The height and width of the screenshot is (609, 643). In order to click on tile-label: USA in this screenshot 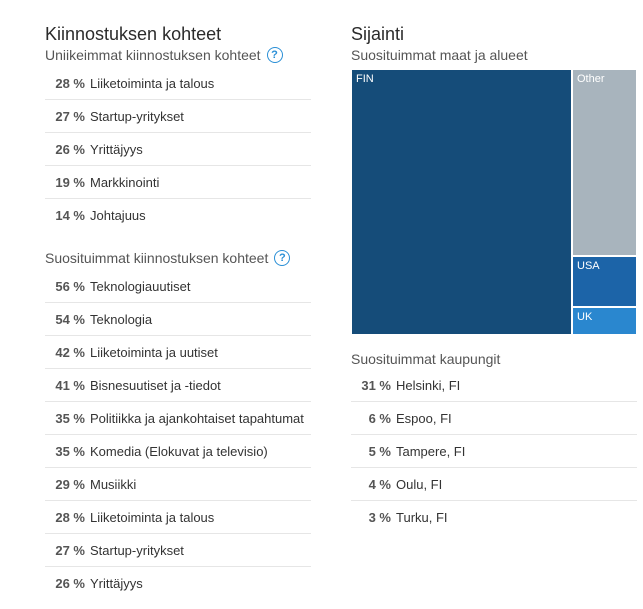, I will do `click(588, 266)`.